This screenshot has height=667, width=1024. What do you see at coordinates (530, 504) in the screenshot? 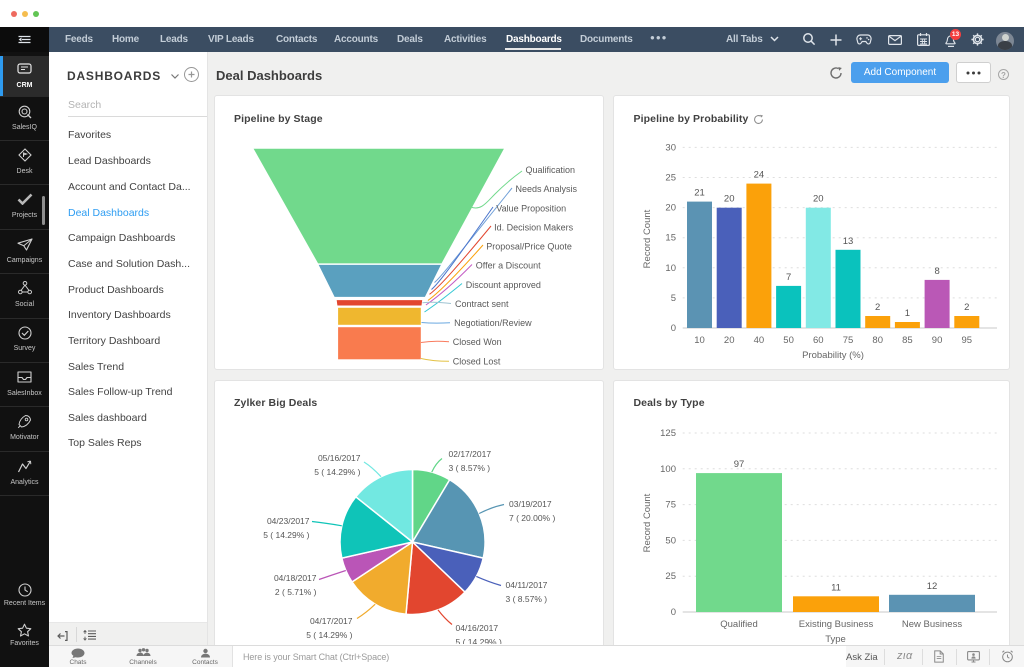
I see `svg-text: 03/19/2017` at bounding box center [530, 504].